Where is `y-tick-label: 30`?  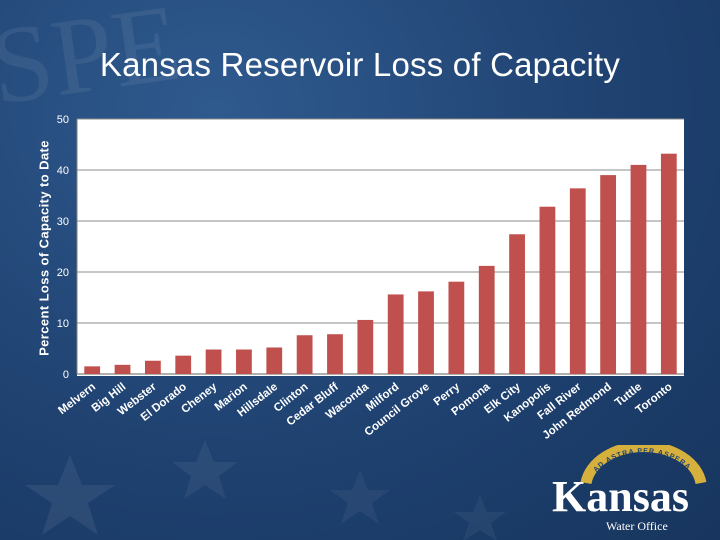
y-tick-label: 30 is located at coordinates (63, 222).